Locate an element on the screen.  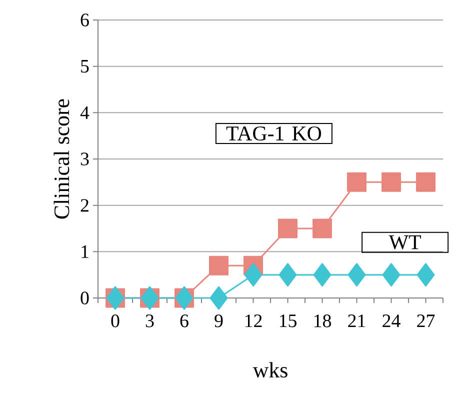
x-tick-label: 24 is located at coordinates (391, 321).